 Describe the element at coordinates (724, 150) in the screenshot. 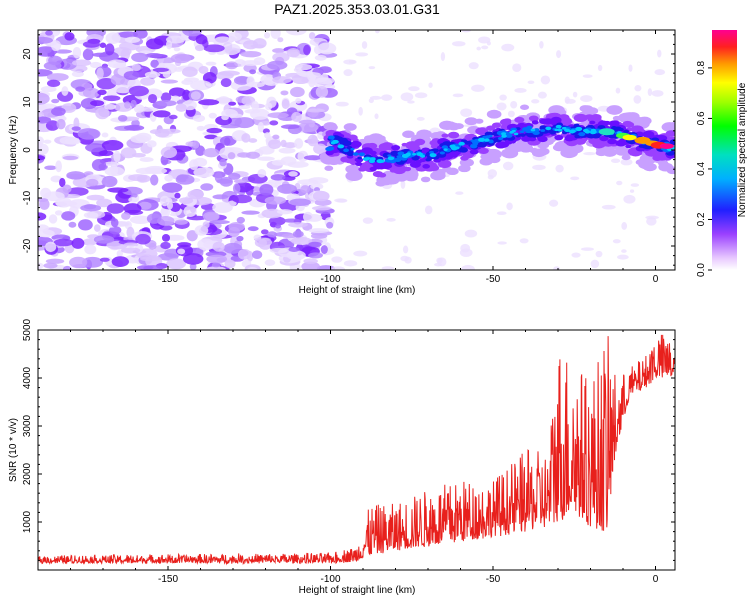

I see `colorbar-gradient` at that location.